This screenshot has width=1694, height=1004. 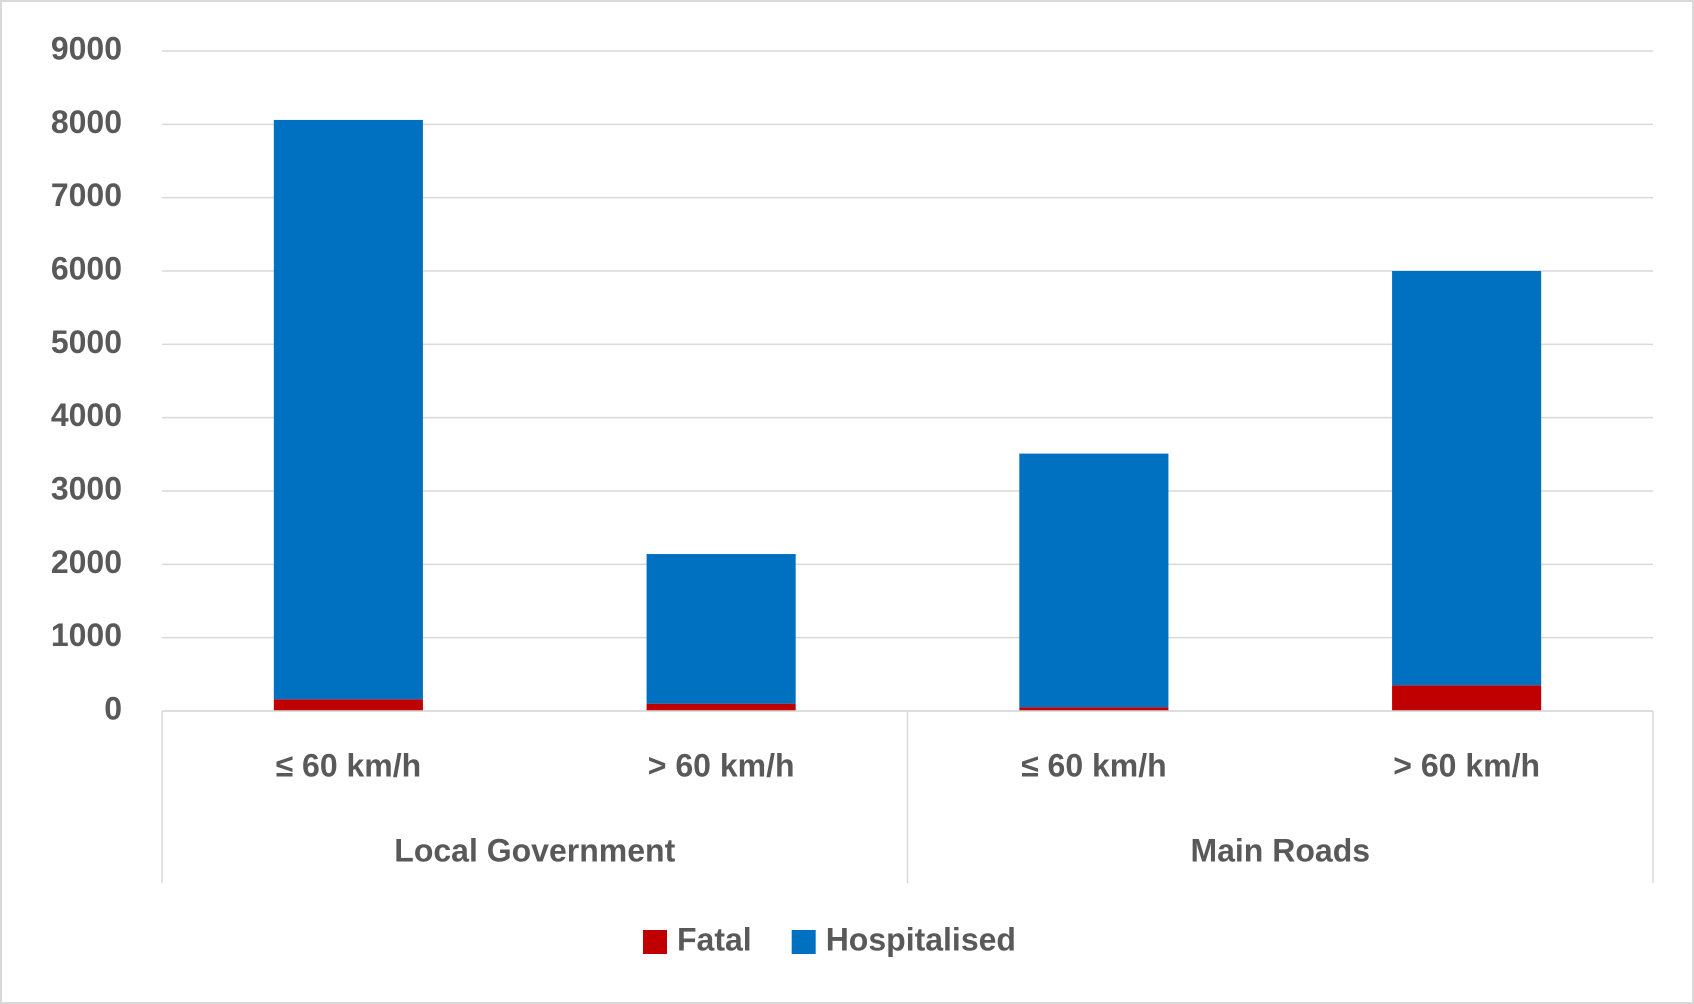 I want to click on y-tick-label: 7000, so click(x=86, y=195).